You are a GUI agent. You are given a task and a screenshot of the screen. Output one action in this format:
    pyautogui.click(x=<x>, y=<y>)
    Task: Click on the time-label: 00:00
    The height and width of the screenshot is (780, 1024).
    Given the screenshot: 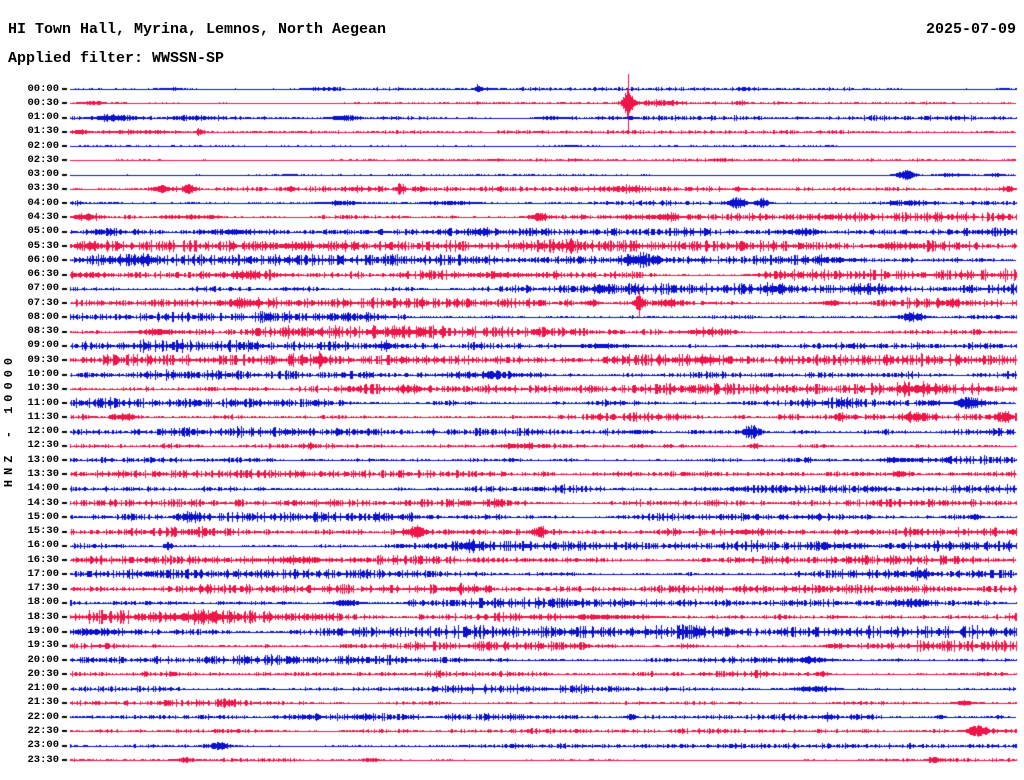 What is the action you would take?
    pyautogui.click(x=43, y=88)
    